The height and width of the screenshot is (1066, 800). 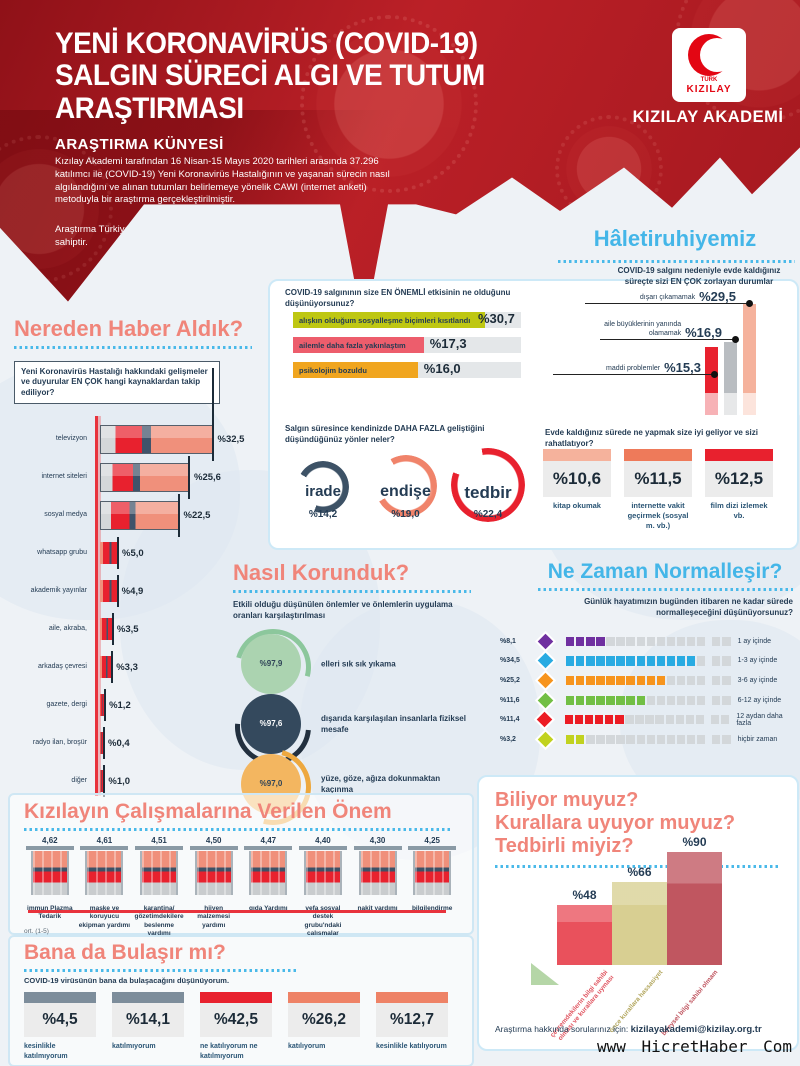 What do you see at coordinates (148, 1020) in the screenshot?
I see `contagion-value: %14,1` at bounding box center [148, 1020].